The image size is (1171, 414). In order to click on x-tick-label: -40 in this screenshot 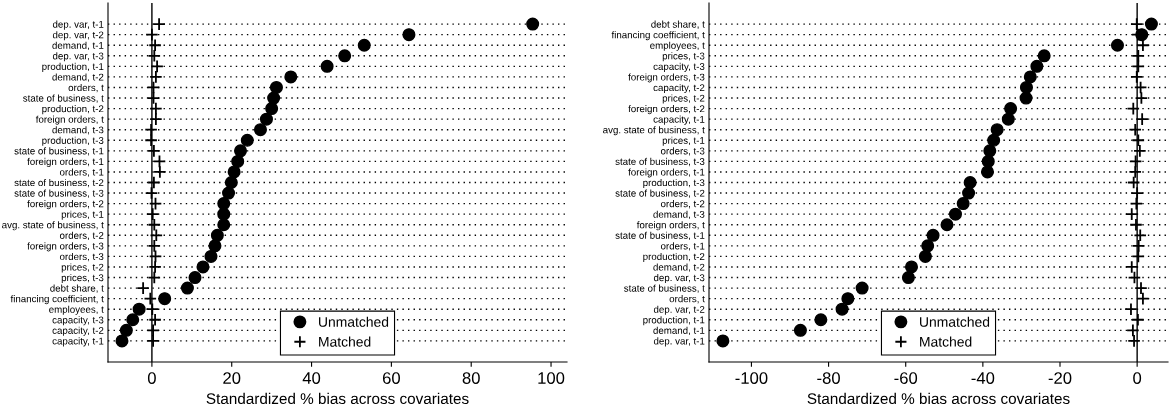, I will do `click(983, 378)`.